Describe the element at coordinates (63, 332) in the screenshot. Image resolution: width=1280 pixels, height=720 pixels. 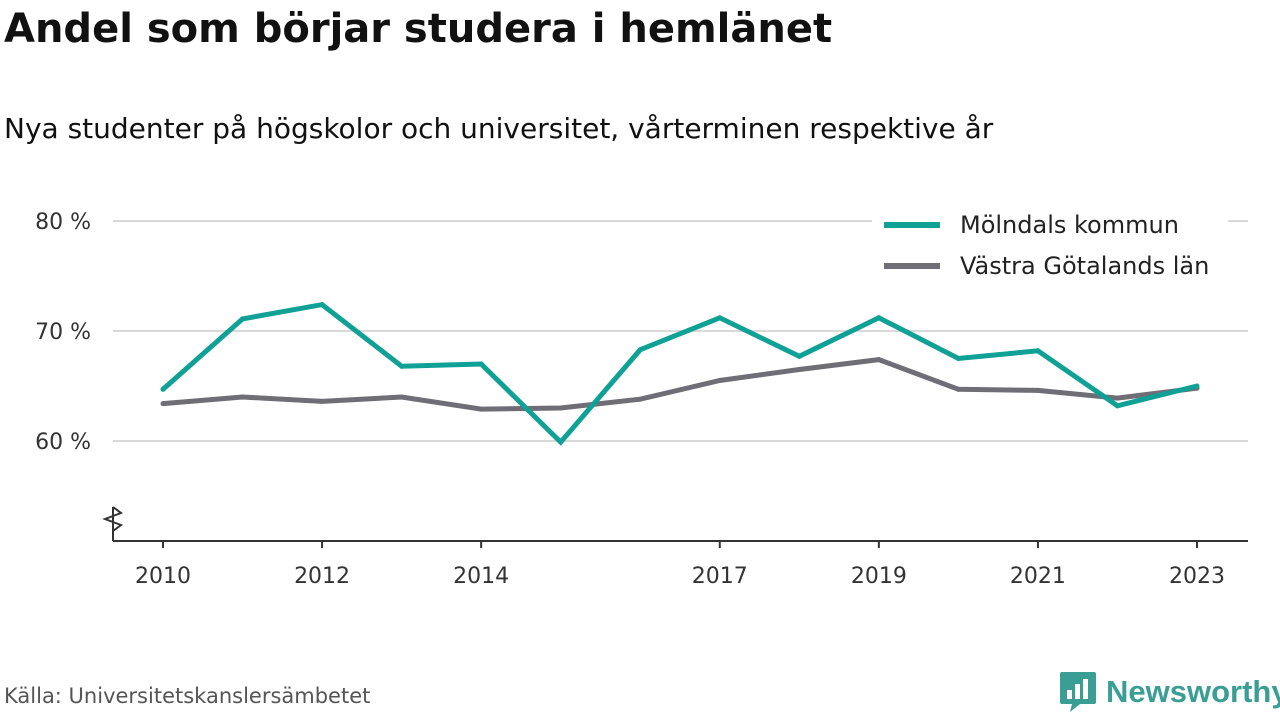
I see `y-tick-label: 70 %` at that location.